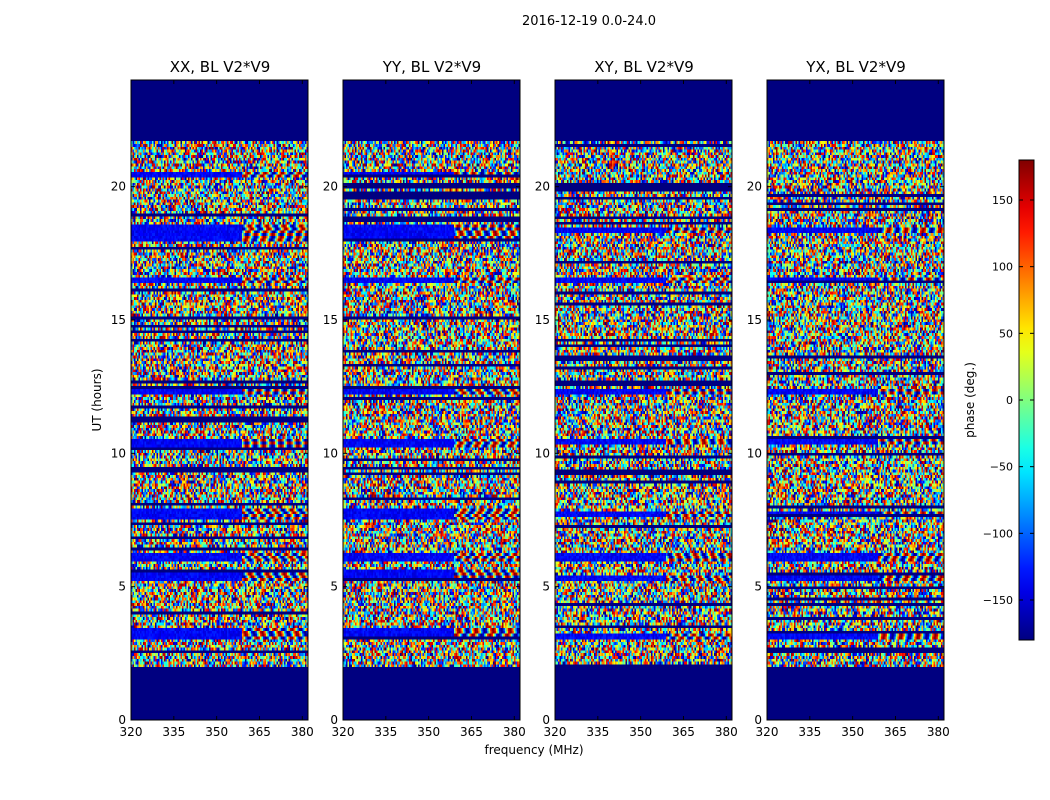 The height and width of the screenshot is (800, 1050). I want to click on colorbar-tick-label: 100, so click(1002, 267).